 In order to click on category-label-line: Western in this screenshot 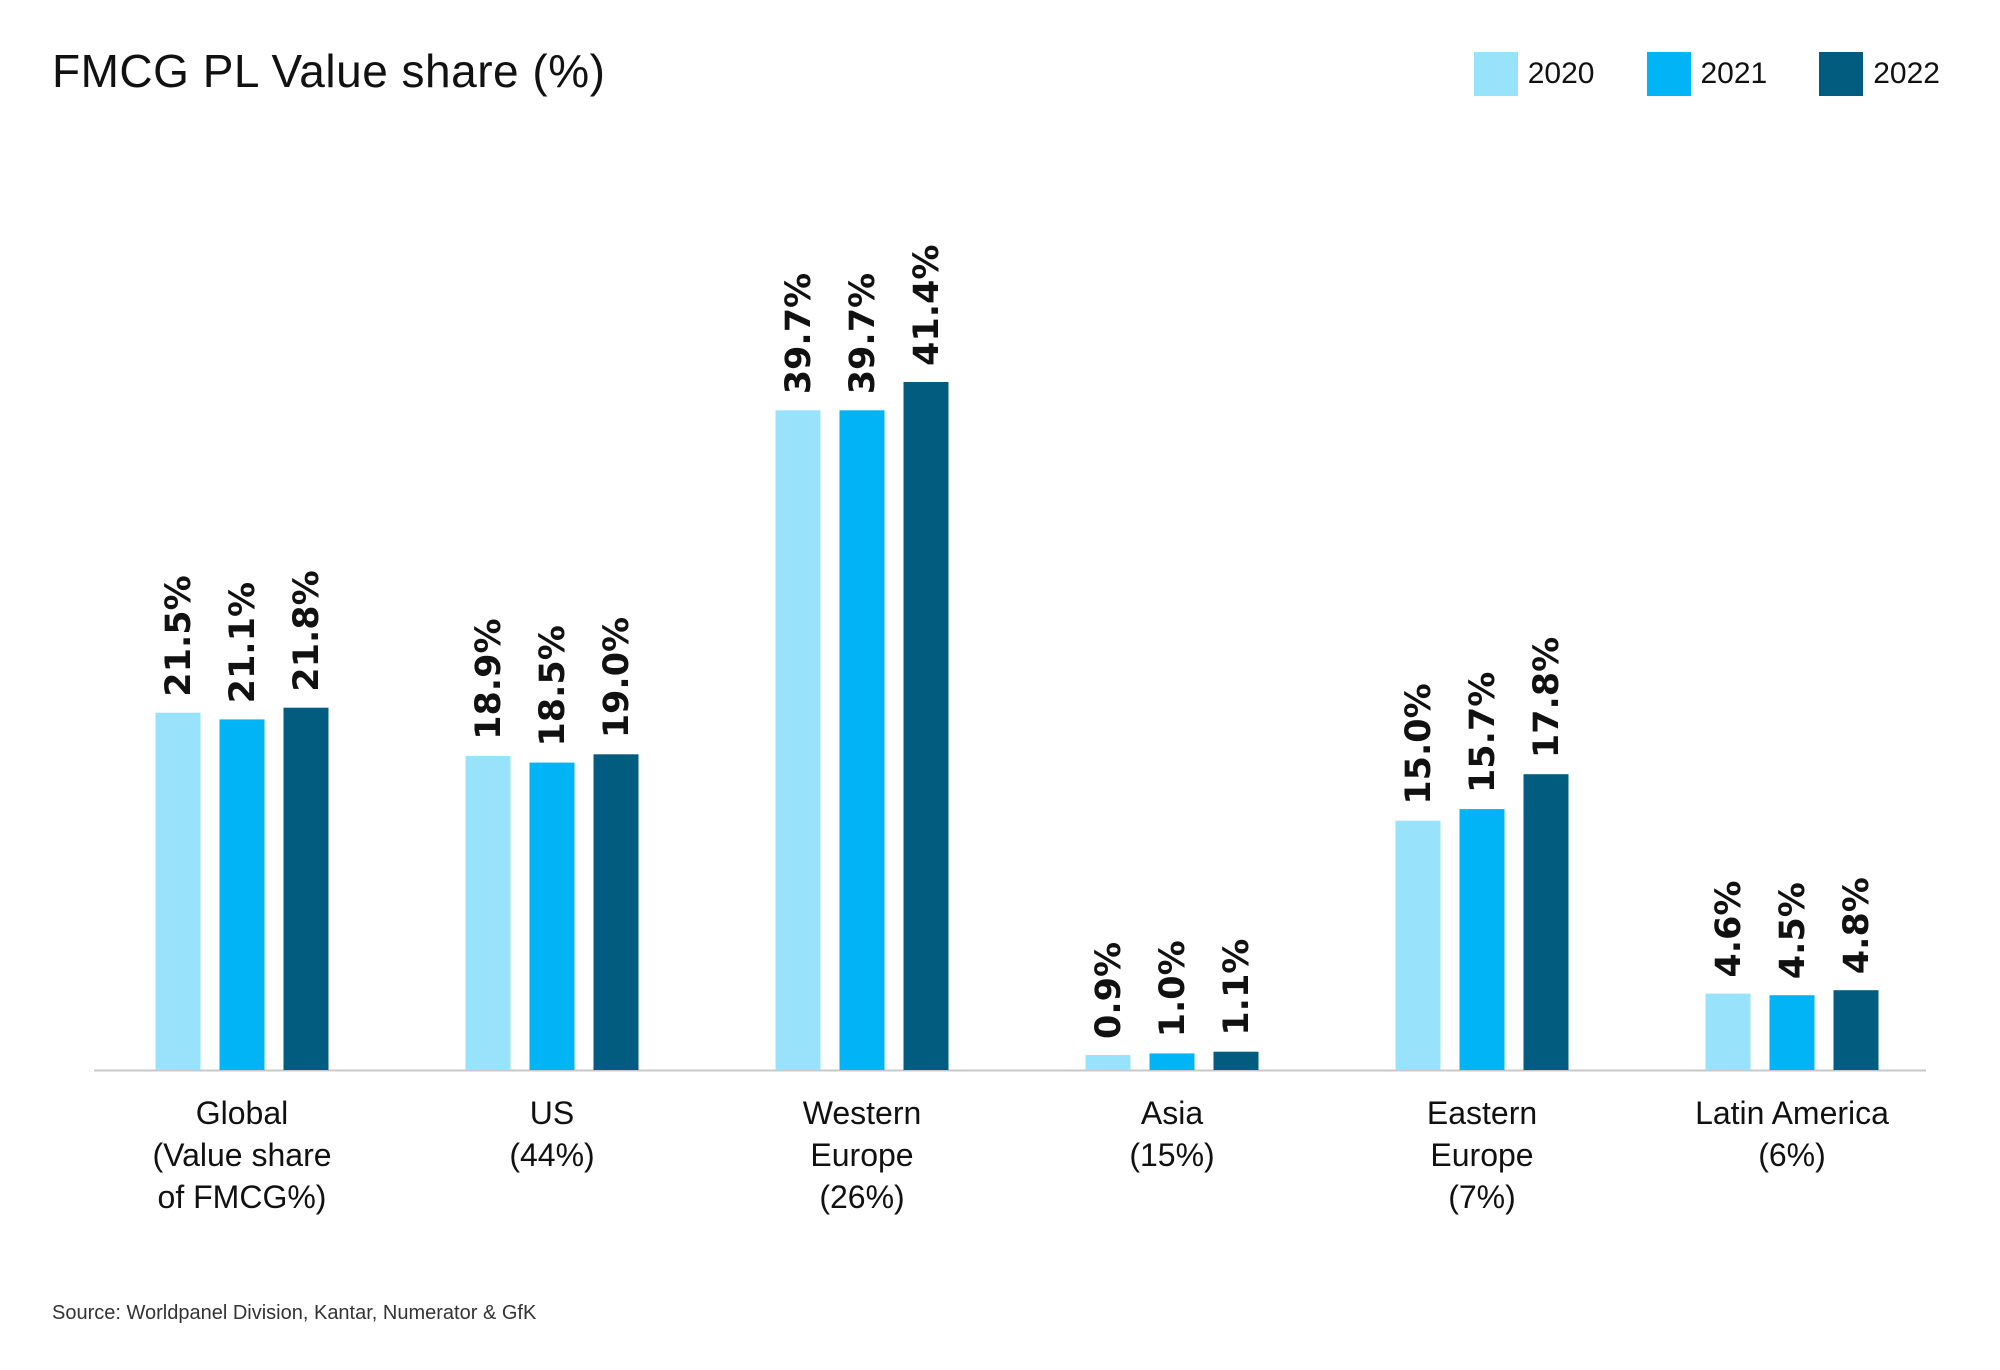, I will do `click(862, 1113)`.